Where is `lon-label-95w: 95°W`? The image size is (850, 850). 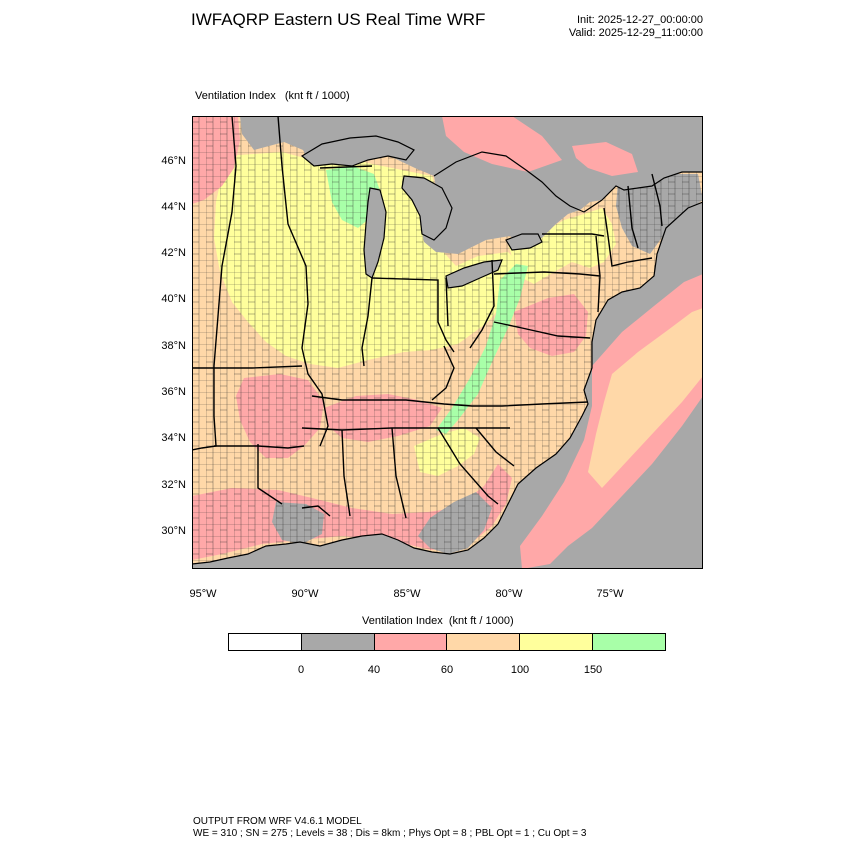
lon-label-95w: 95°W is located at coordinates (203, 594).